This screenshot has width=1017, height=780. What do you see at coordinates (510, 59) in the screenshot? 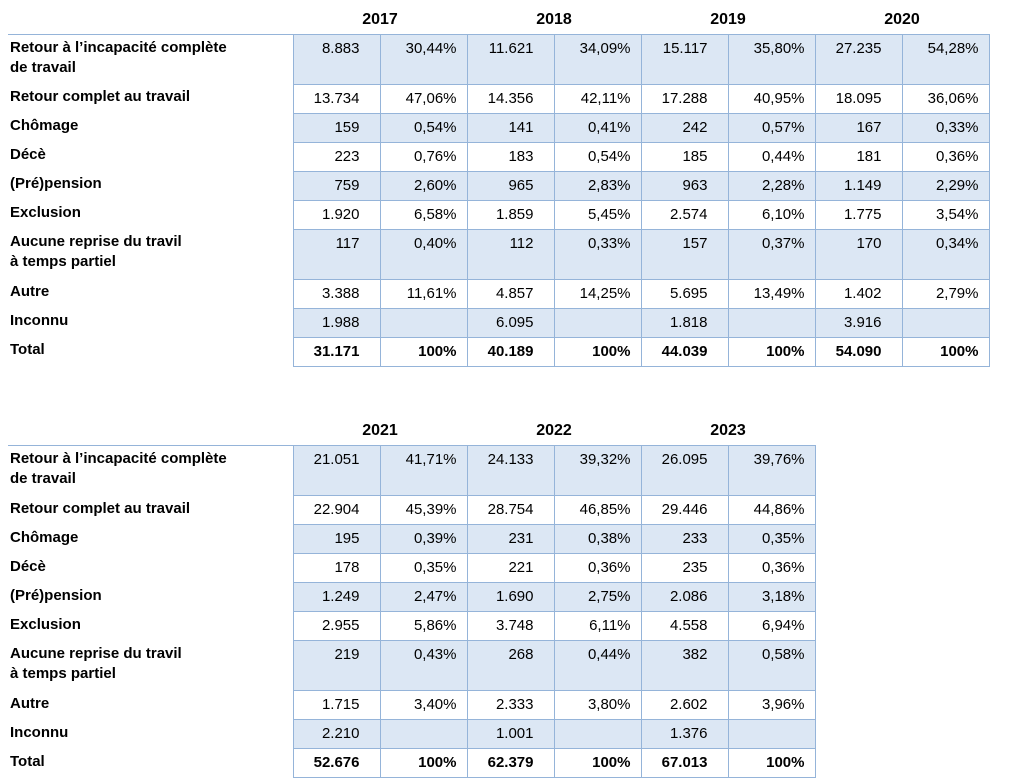
I see `count-cell: 11.621` at bounding box center [510, 59].